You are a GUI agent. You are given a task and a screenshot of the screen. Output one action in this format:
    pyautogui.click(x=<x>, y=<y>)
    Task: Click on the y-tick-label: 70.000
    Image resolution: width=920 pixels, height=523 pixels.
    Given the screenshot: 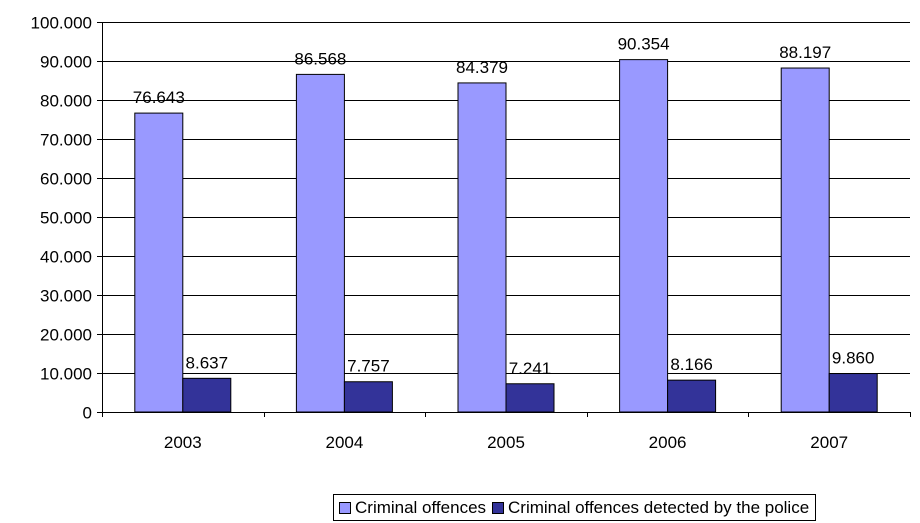 What is the action you would take?
    pyautogui.click(x=66, y=140)
    